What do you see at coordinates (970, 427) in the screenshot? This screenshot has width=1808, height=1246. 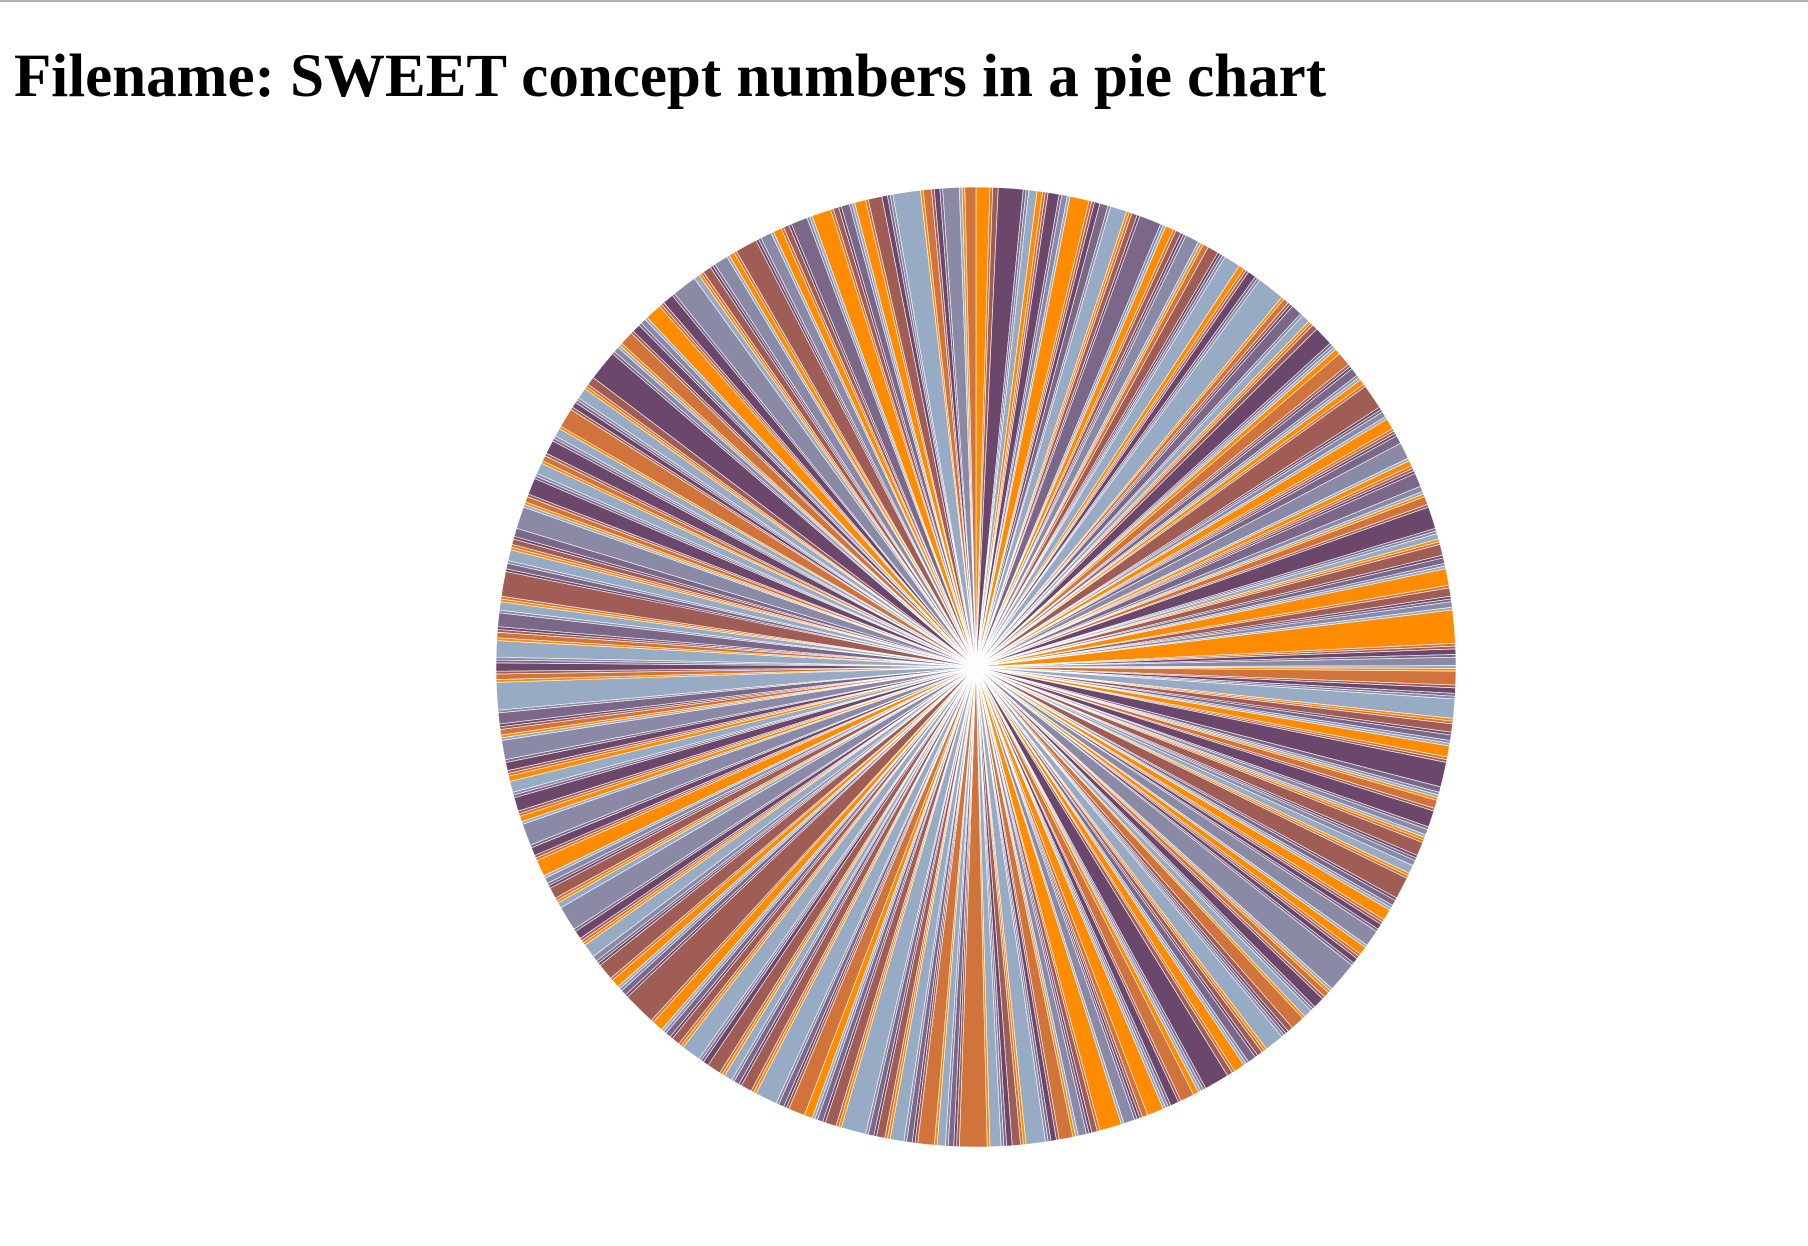 I see `pie-slice` at bounding box center [970, 427].